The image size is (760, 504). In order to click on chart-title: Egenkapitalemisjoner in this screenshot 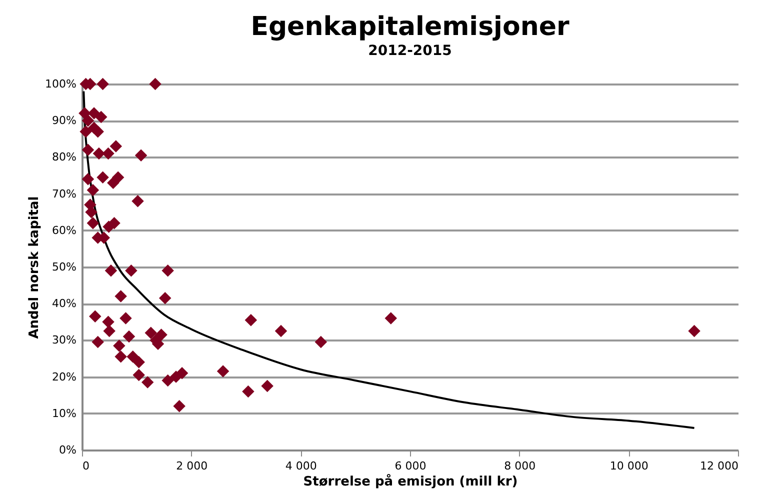, I will do `click(410, 27)`.